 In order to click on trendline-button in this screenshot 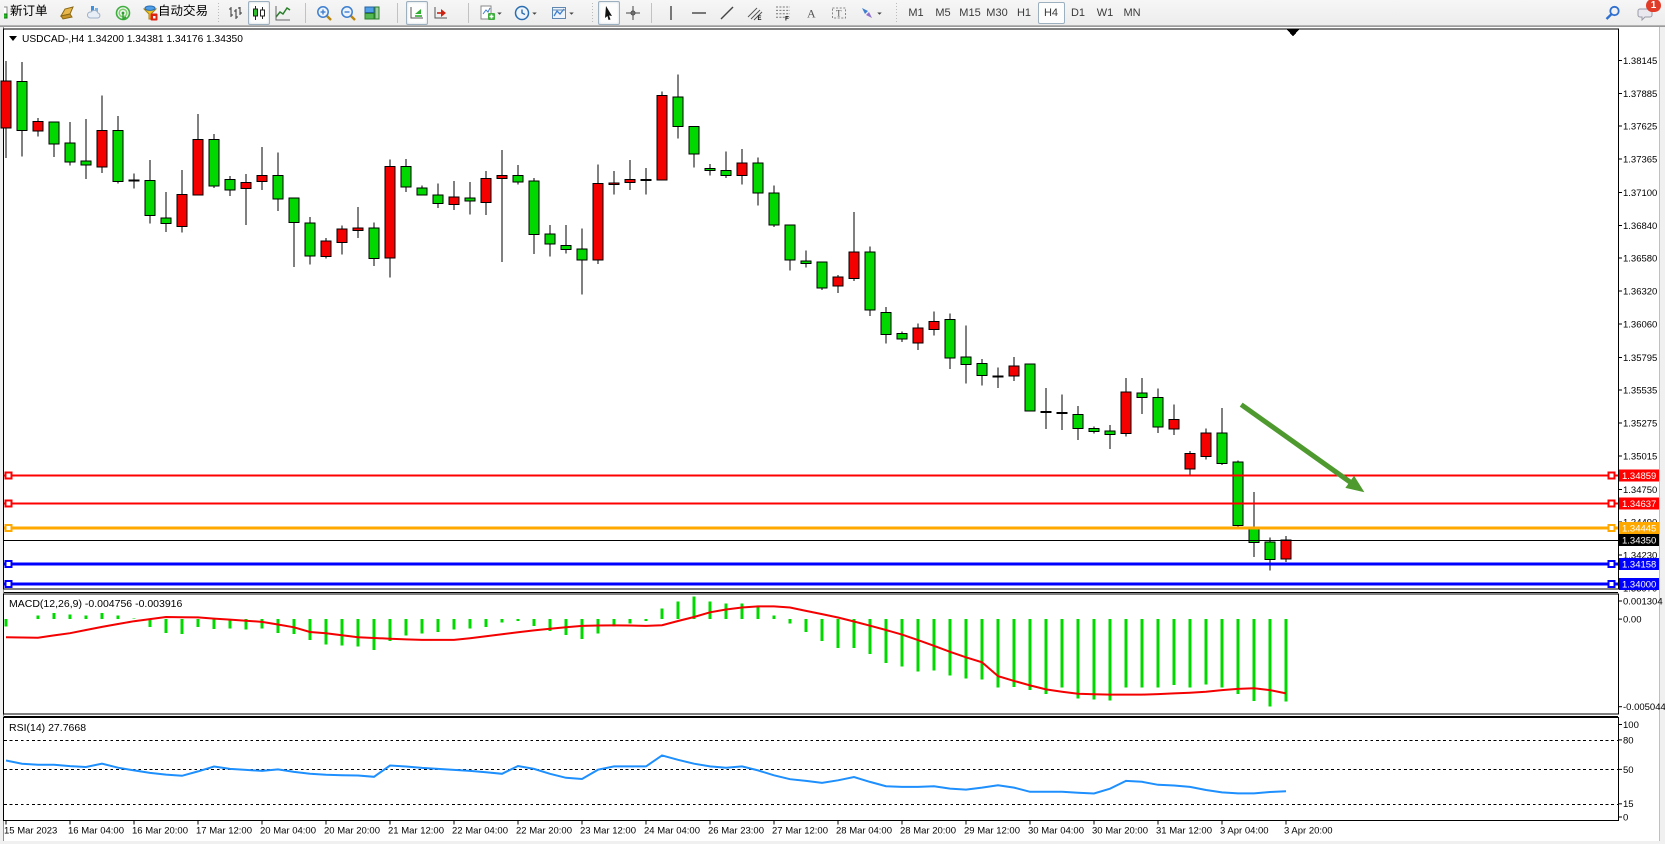, I will do `click(727, 13)`.